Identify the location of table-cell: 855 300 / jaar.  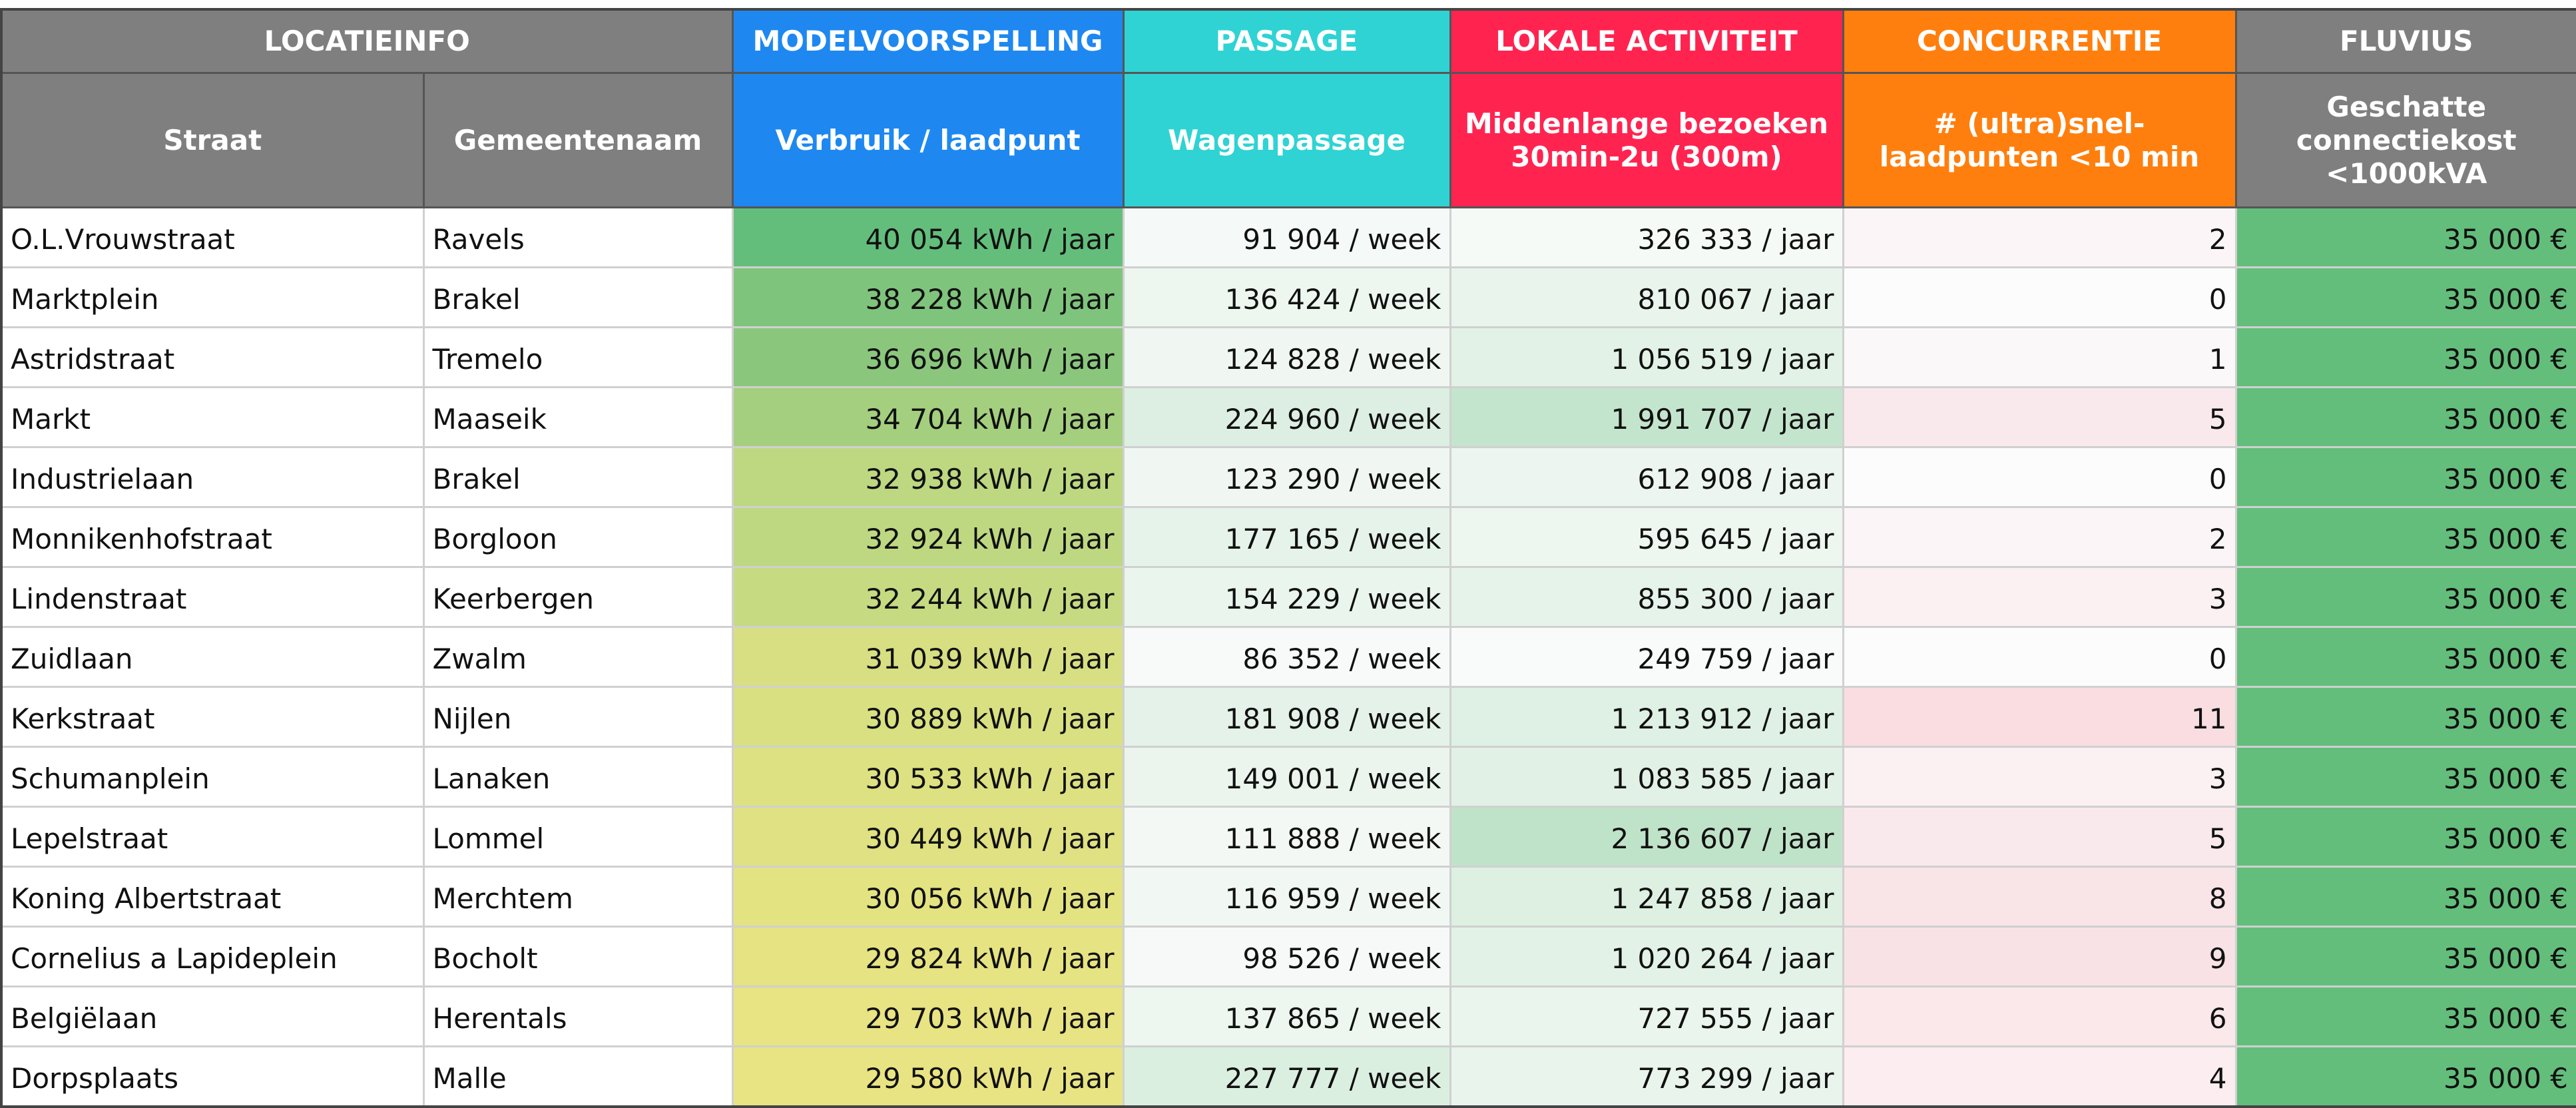
(1646, 597).